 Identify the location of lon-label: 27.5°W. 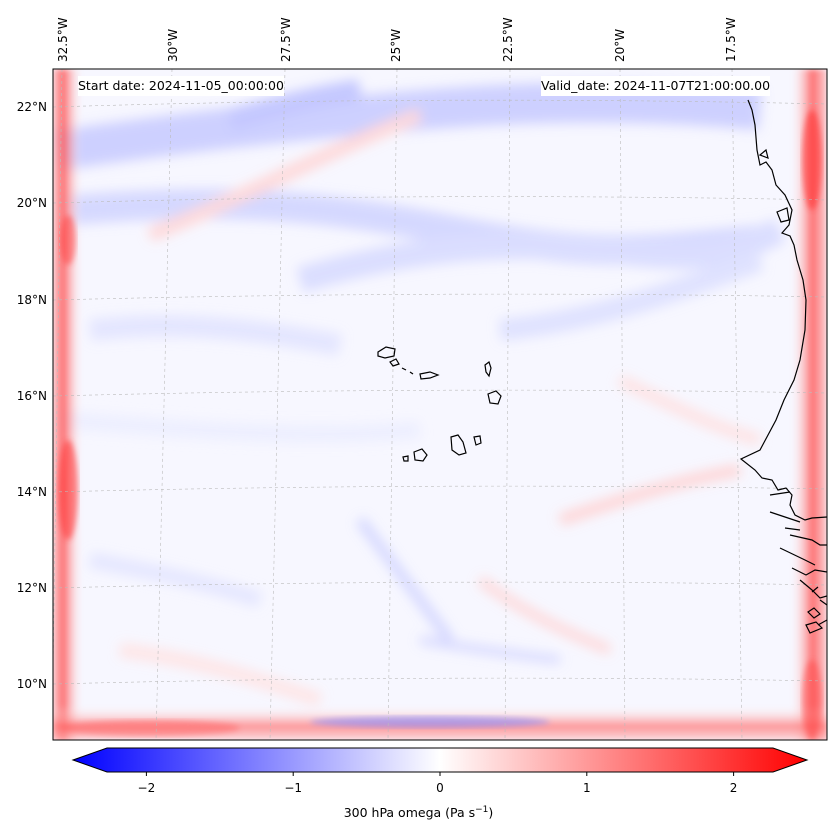
(286, 39).